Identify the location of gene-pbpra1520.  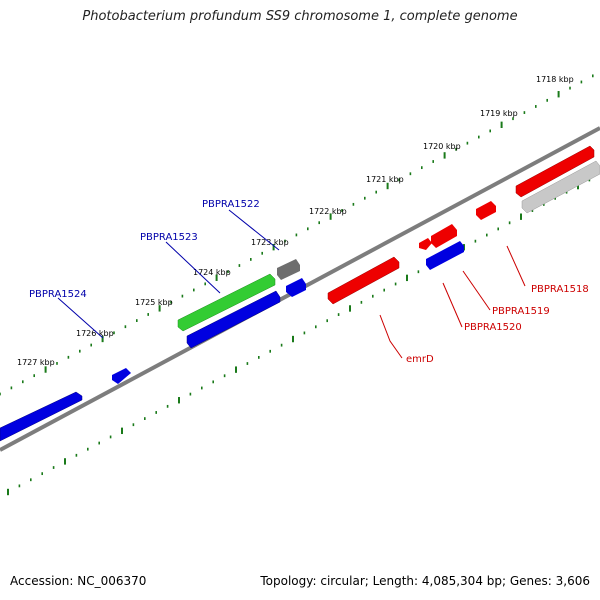
(425, 244).